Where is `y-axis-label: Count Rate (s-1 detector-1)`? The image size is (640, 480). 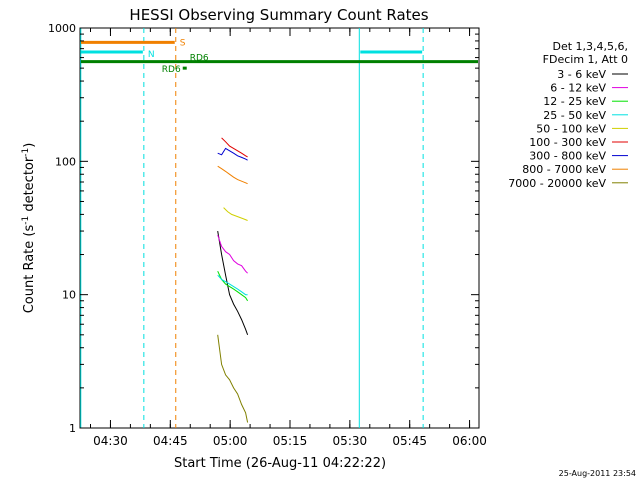 y-axis-label: Count Rate (s-1 detector-1) is located at coordinates (29, 228).